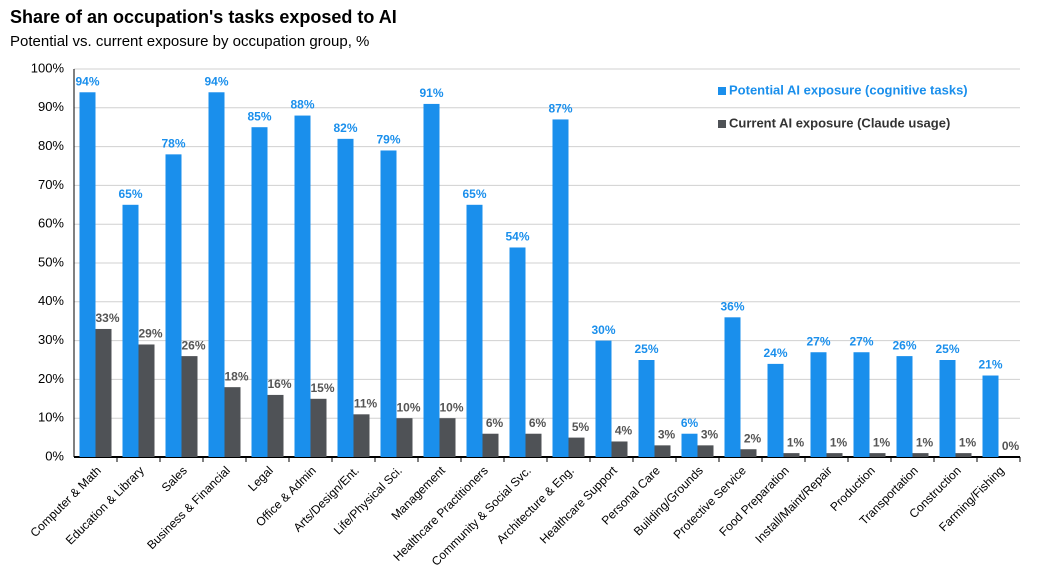 Image resolution: width=1055 pixels, height=586 pixels. What do you see at coordinates (366, 403) in the screenshot?
I see `value-label: 11%` at bounding box center [366, 403].